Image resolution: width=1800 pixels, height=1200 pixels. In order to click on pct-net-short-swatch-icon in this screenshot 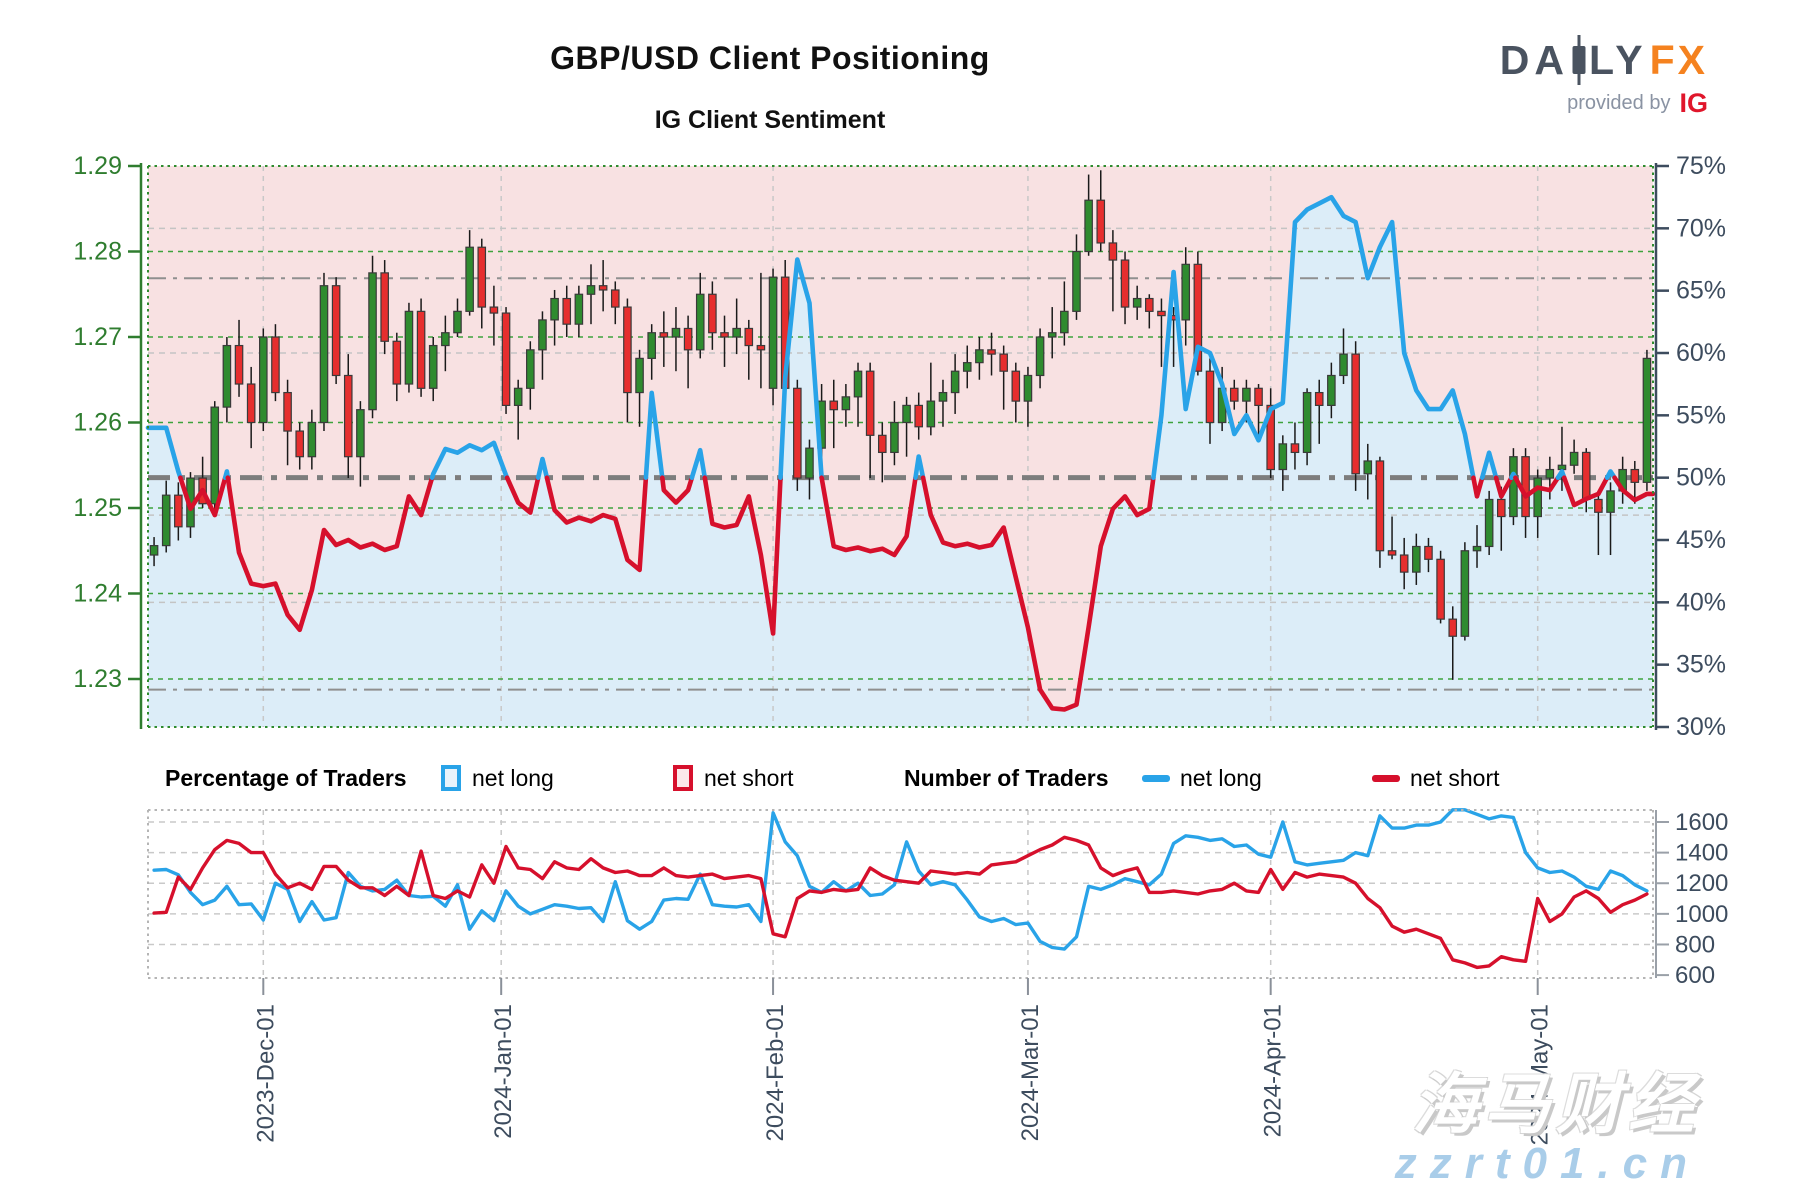, I will do `click(683, 778)`.